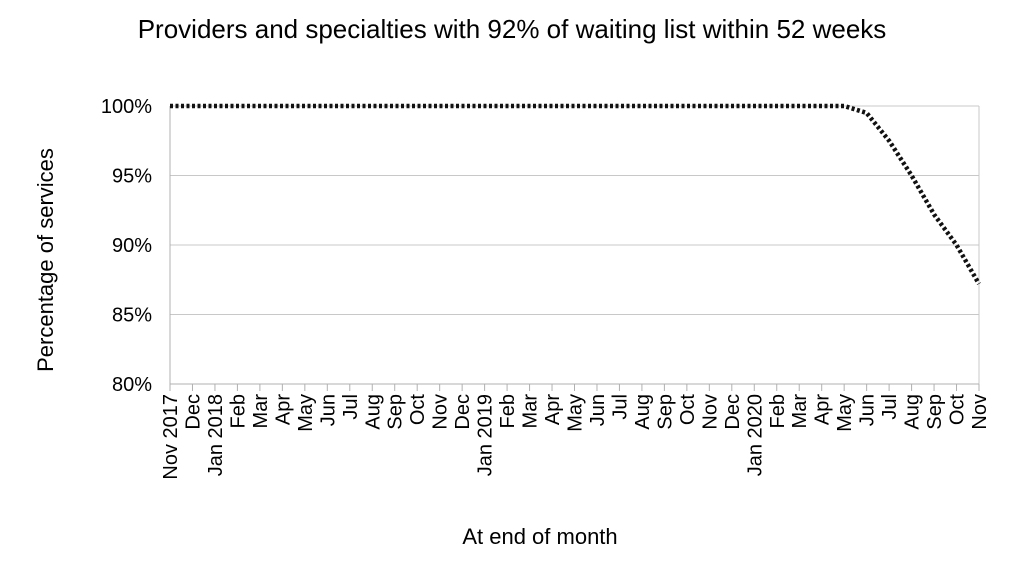 Image resolution: width=1024 pixels, height=562 pixels. I want to click on y-tick-label: 90%, so click(132, 246).